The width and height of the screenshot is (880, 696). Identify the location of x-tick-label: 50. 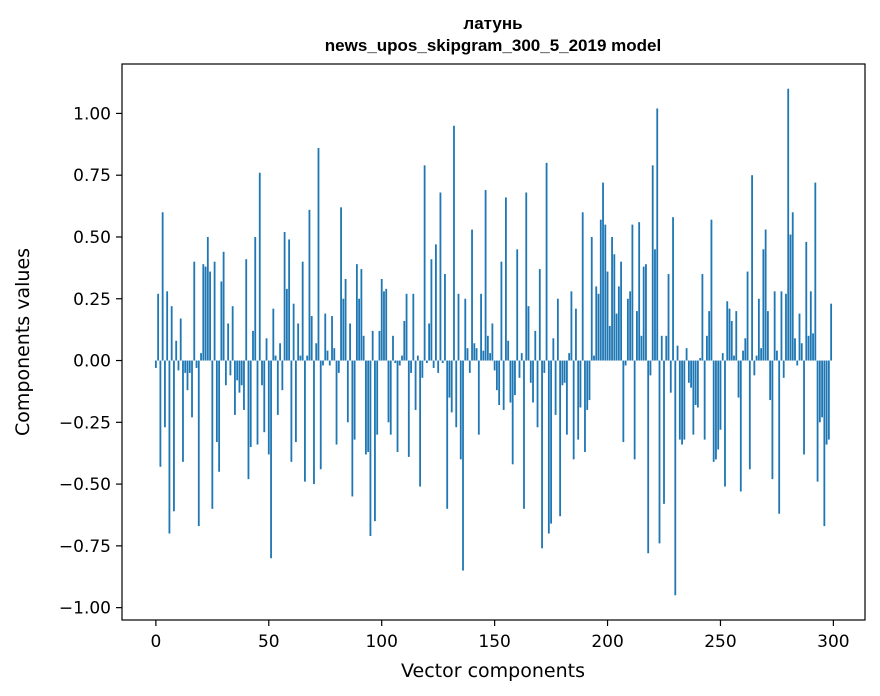
(269, 642).